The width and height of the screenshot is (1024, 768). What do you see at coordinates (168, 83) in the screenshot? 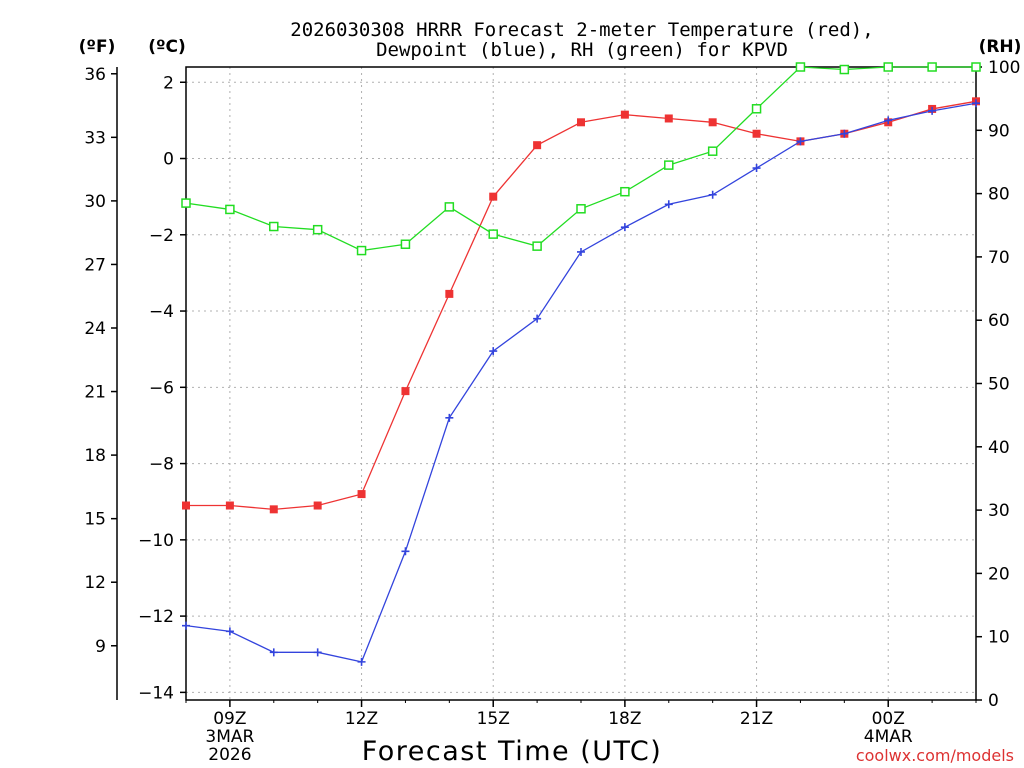
I see `celsius-tick-label: 2` at bounding box center [168, 83].